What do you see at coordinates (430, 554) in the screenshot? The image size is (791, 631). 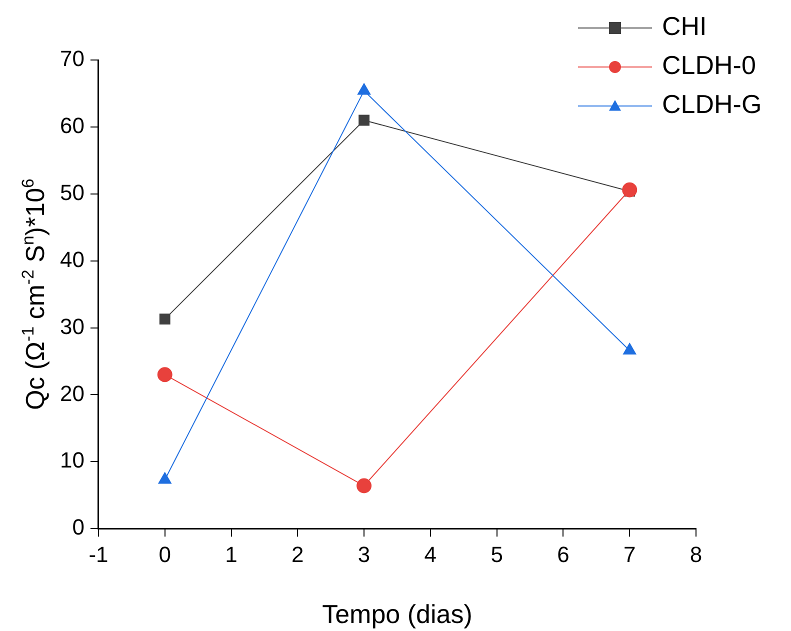 I see `x-tick-label: 4` at bounding box center [430, 554].